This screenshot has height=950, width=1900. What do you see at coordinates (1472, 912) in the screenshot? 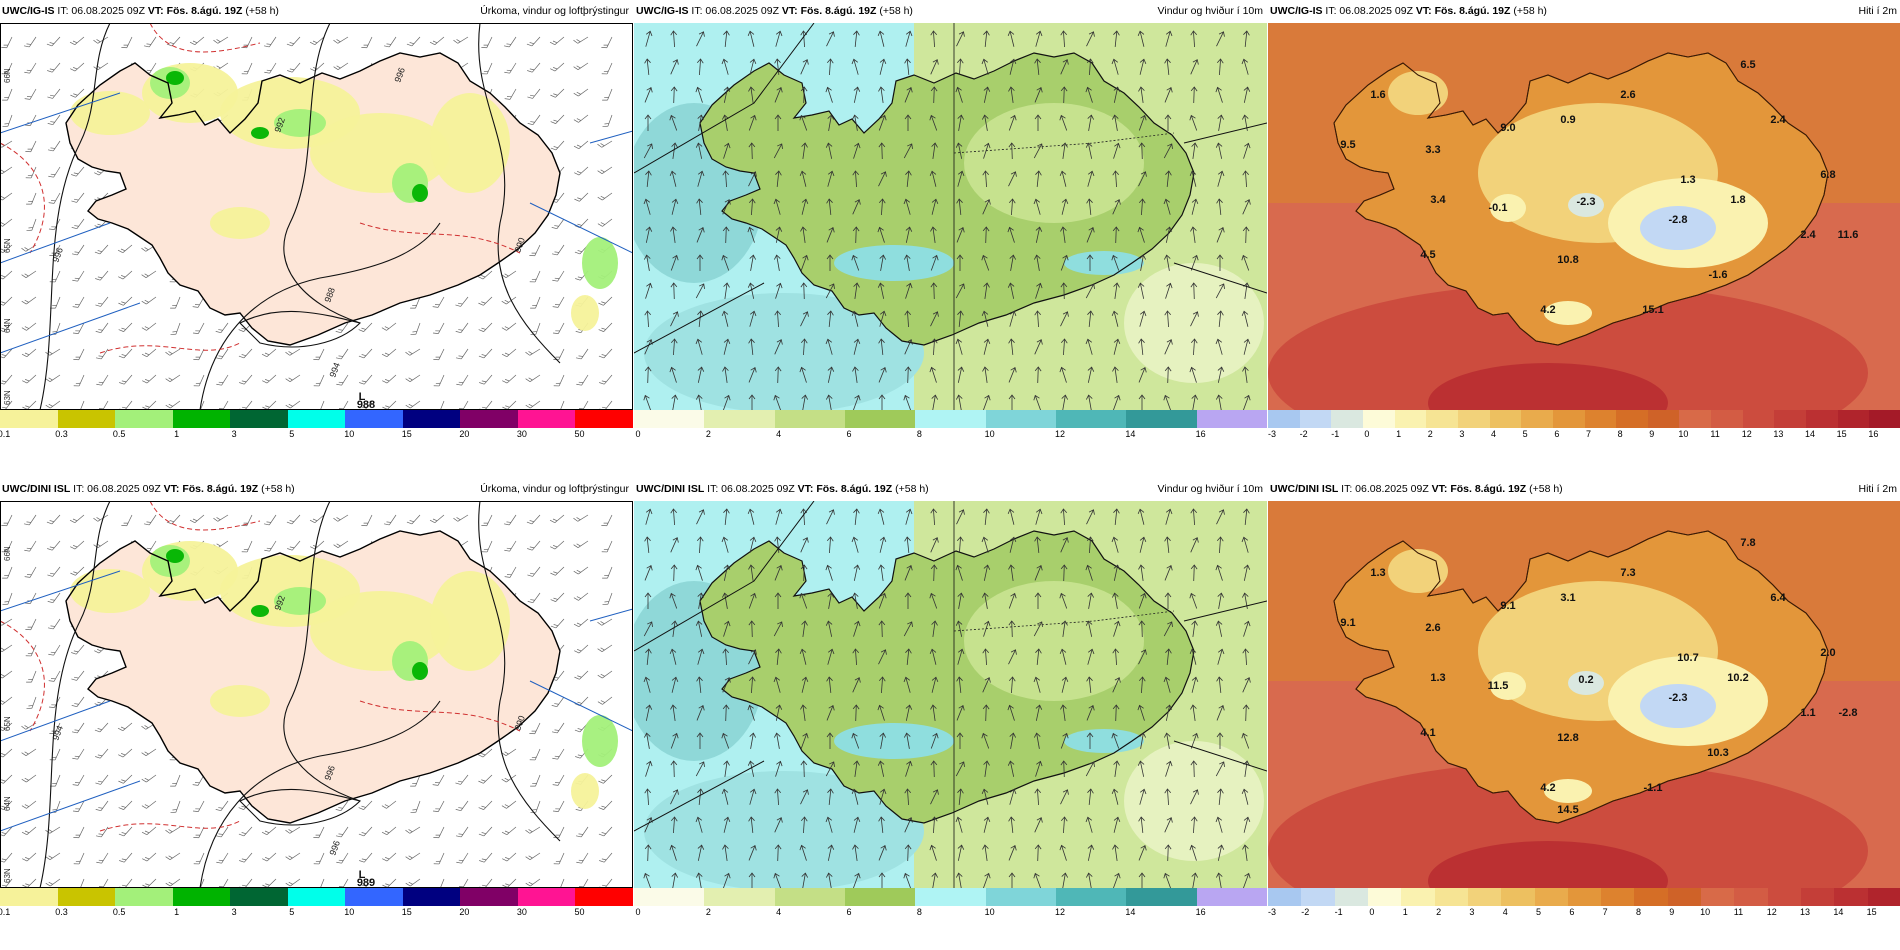
I see `colorbar-tick: 3` at bounding box center [1472, 912].